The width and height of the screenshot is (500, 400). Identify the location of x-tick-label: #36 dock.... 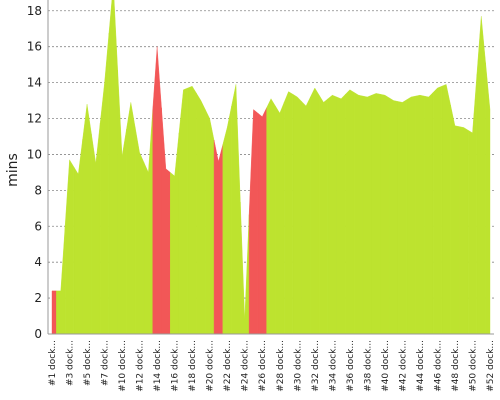
(351, 366).